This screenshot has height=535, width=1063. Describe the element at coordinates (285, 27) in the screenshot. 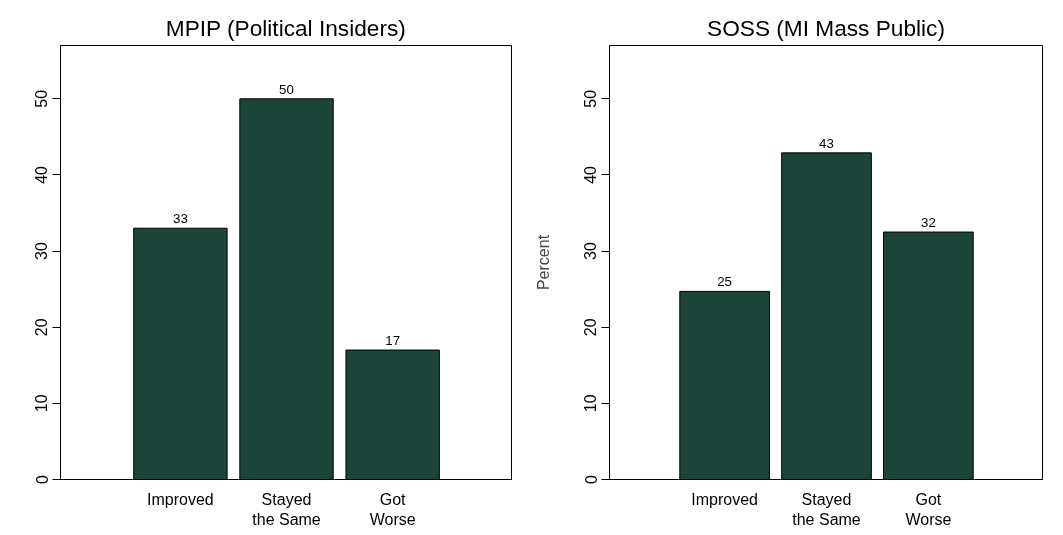

I see `chart-title: MPIP (Political Insiders)` at that location.